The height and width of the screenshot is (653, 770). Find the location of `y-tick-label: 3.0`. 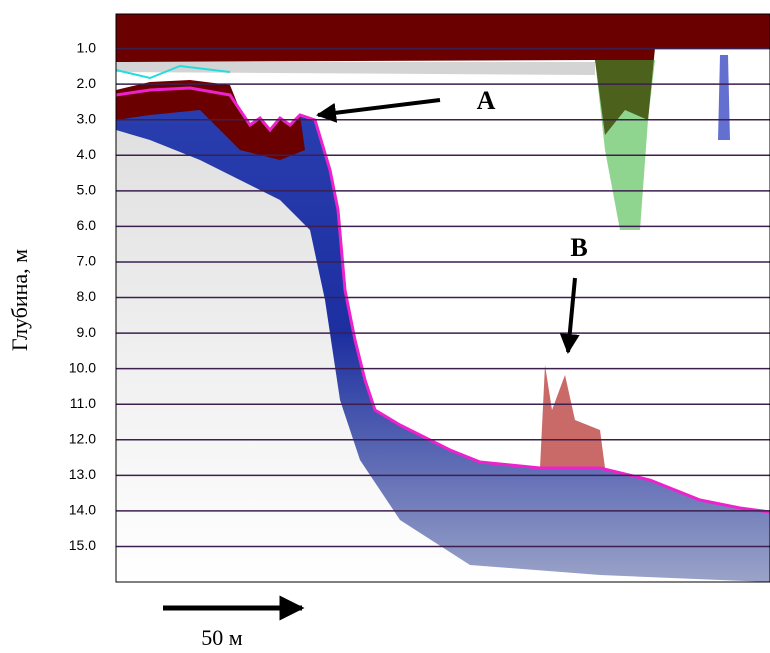

y-tick-label: 3.0 is located at coordinates (87, 118).